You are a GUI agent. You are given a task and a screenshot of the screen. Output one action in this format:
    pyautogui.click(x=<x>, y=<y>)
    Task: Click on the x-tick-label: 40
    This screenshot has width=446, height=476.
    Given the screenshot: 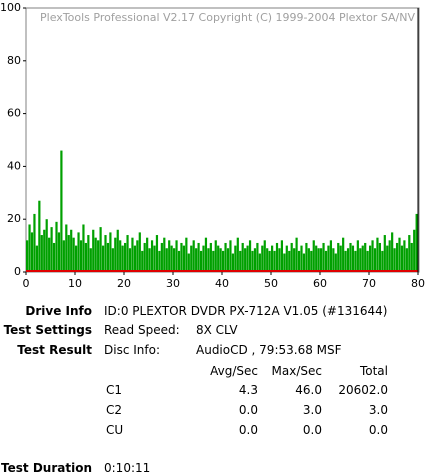 What is the action you would take?
    pyautogui.click(x=222, y=283)
    